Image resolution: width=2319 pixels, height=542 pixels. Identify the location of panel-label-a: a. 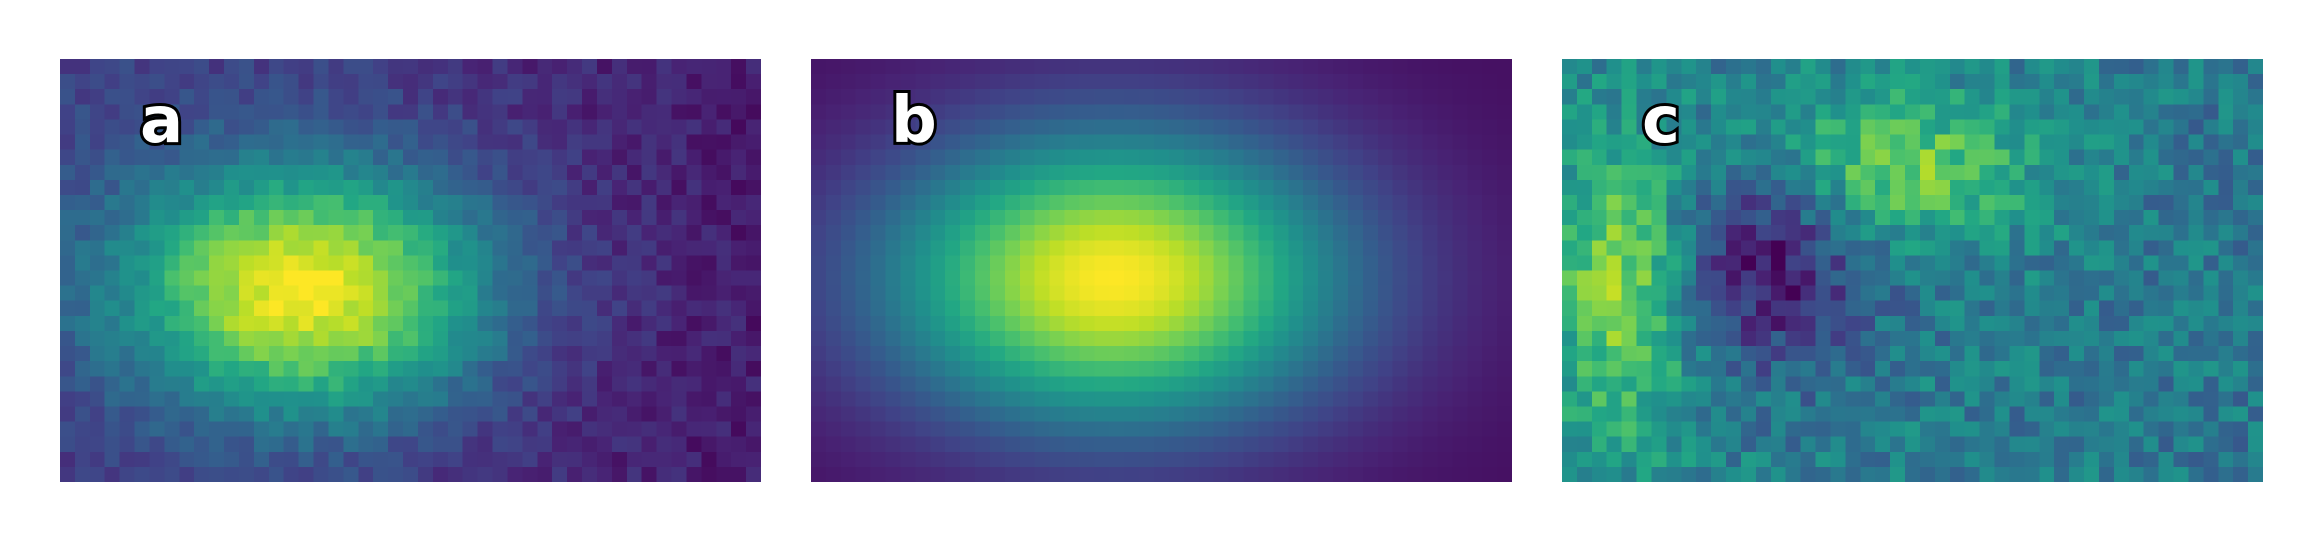
(161, 121).